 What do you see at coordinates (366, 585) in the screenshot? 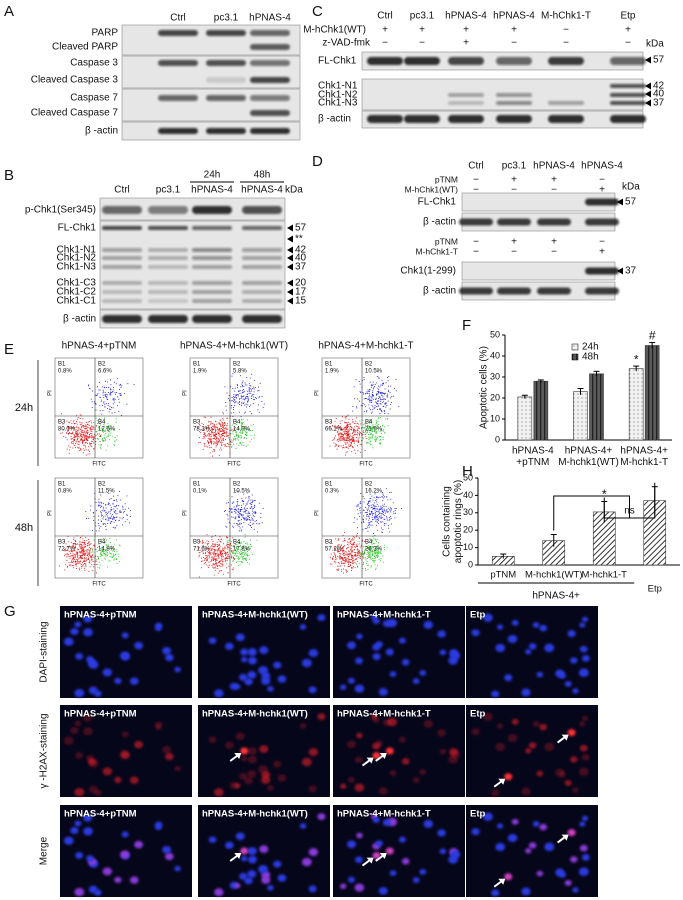
I see `x-axis-label: FITC` at bounding box center [366, 585].